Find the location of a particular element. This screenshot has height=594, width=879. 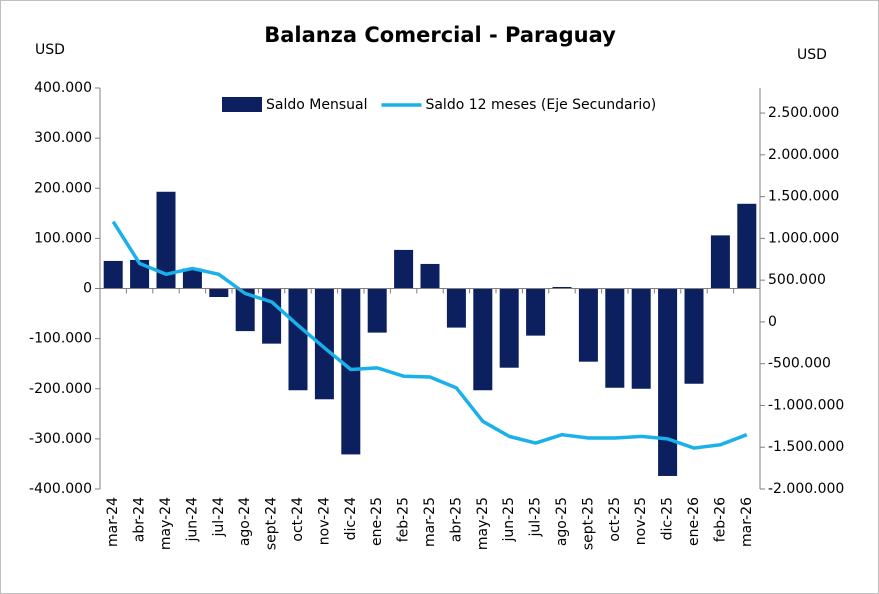

x-tick-label: ene-25 is located at coordinates (377, 521).